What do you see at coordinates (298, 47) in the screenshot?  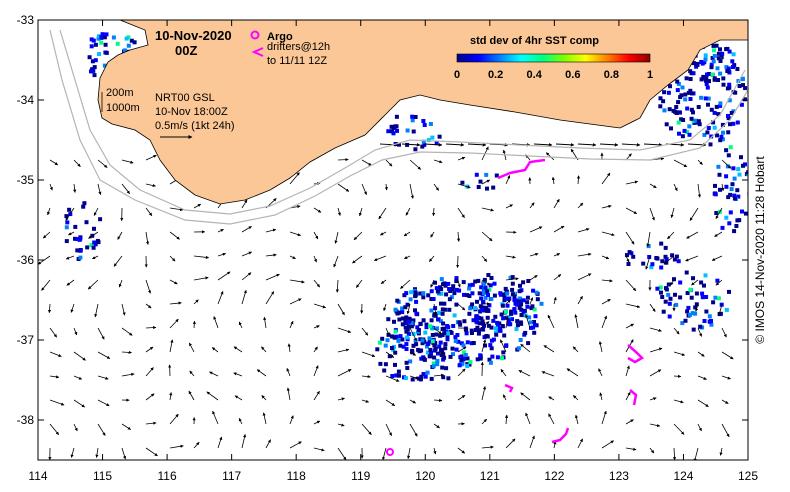 I see `drifters-label: drifters@12h` at bounding box center [298, 47].